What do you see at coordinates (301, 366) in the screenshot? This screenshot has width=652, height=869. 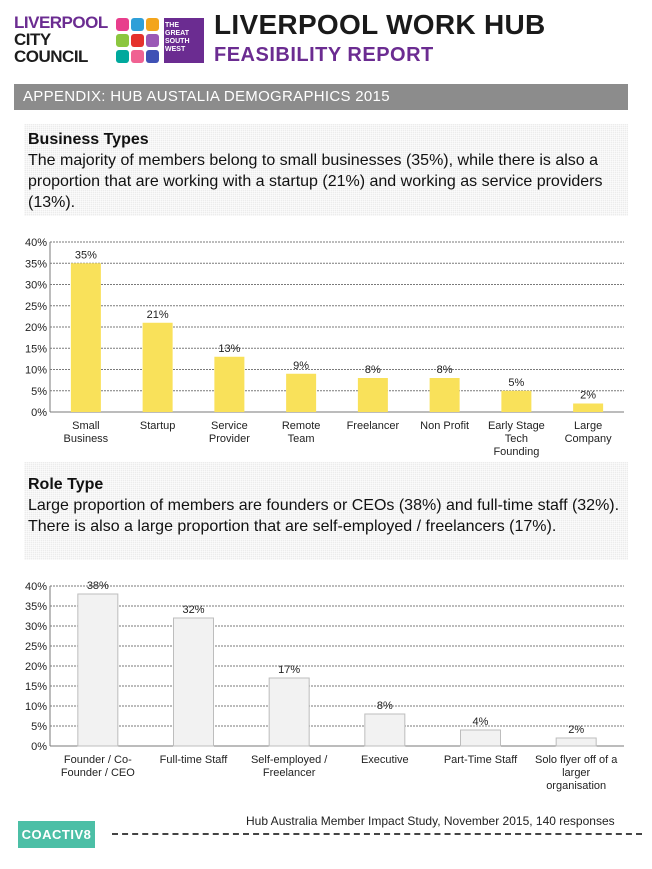 I see `business-types-data-label: 9%` at bounding box center [301, 366].